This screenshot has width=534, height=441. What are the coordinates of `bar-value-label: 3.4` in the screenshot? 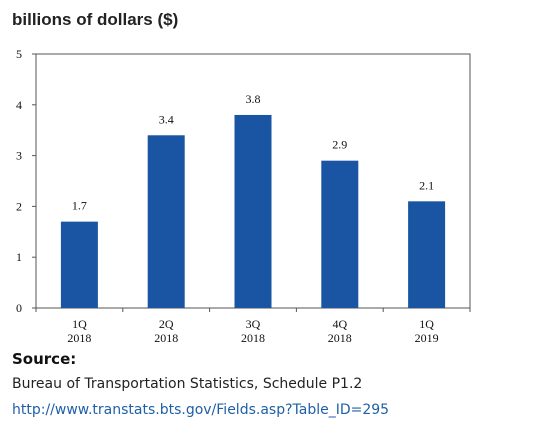 It's located at (166, 119).